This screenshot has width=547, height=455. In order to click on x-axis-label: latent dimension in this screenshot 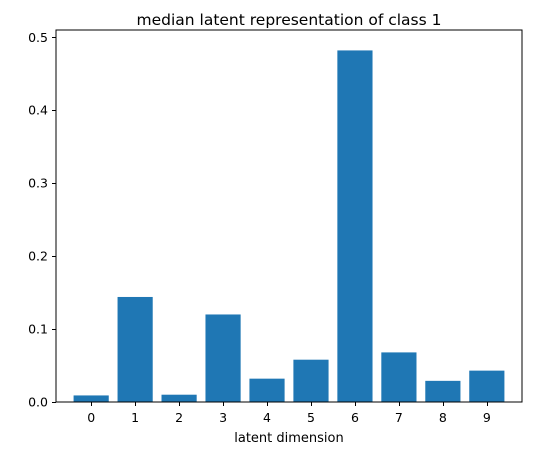, I will do `click(288, 438)`.